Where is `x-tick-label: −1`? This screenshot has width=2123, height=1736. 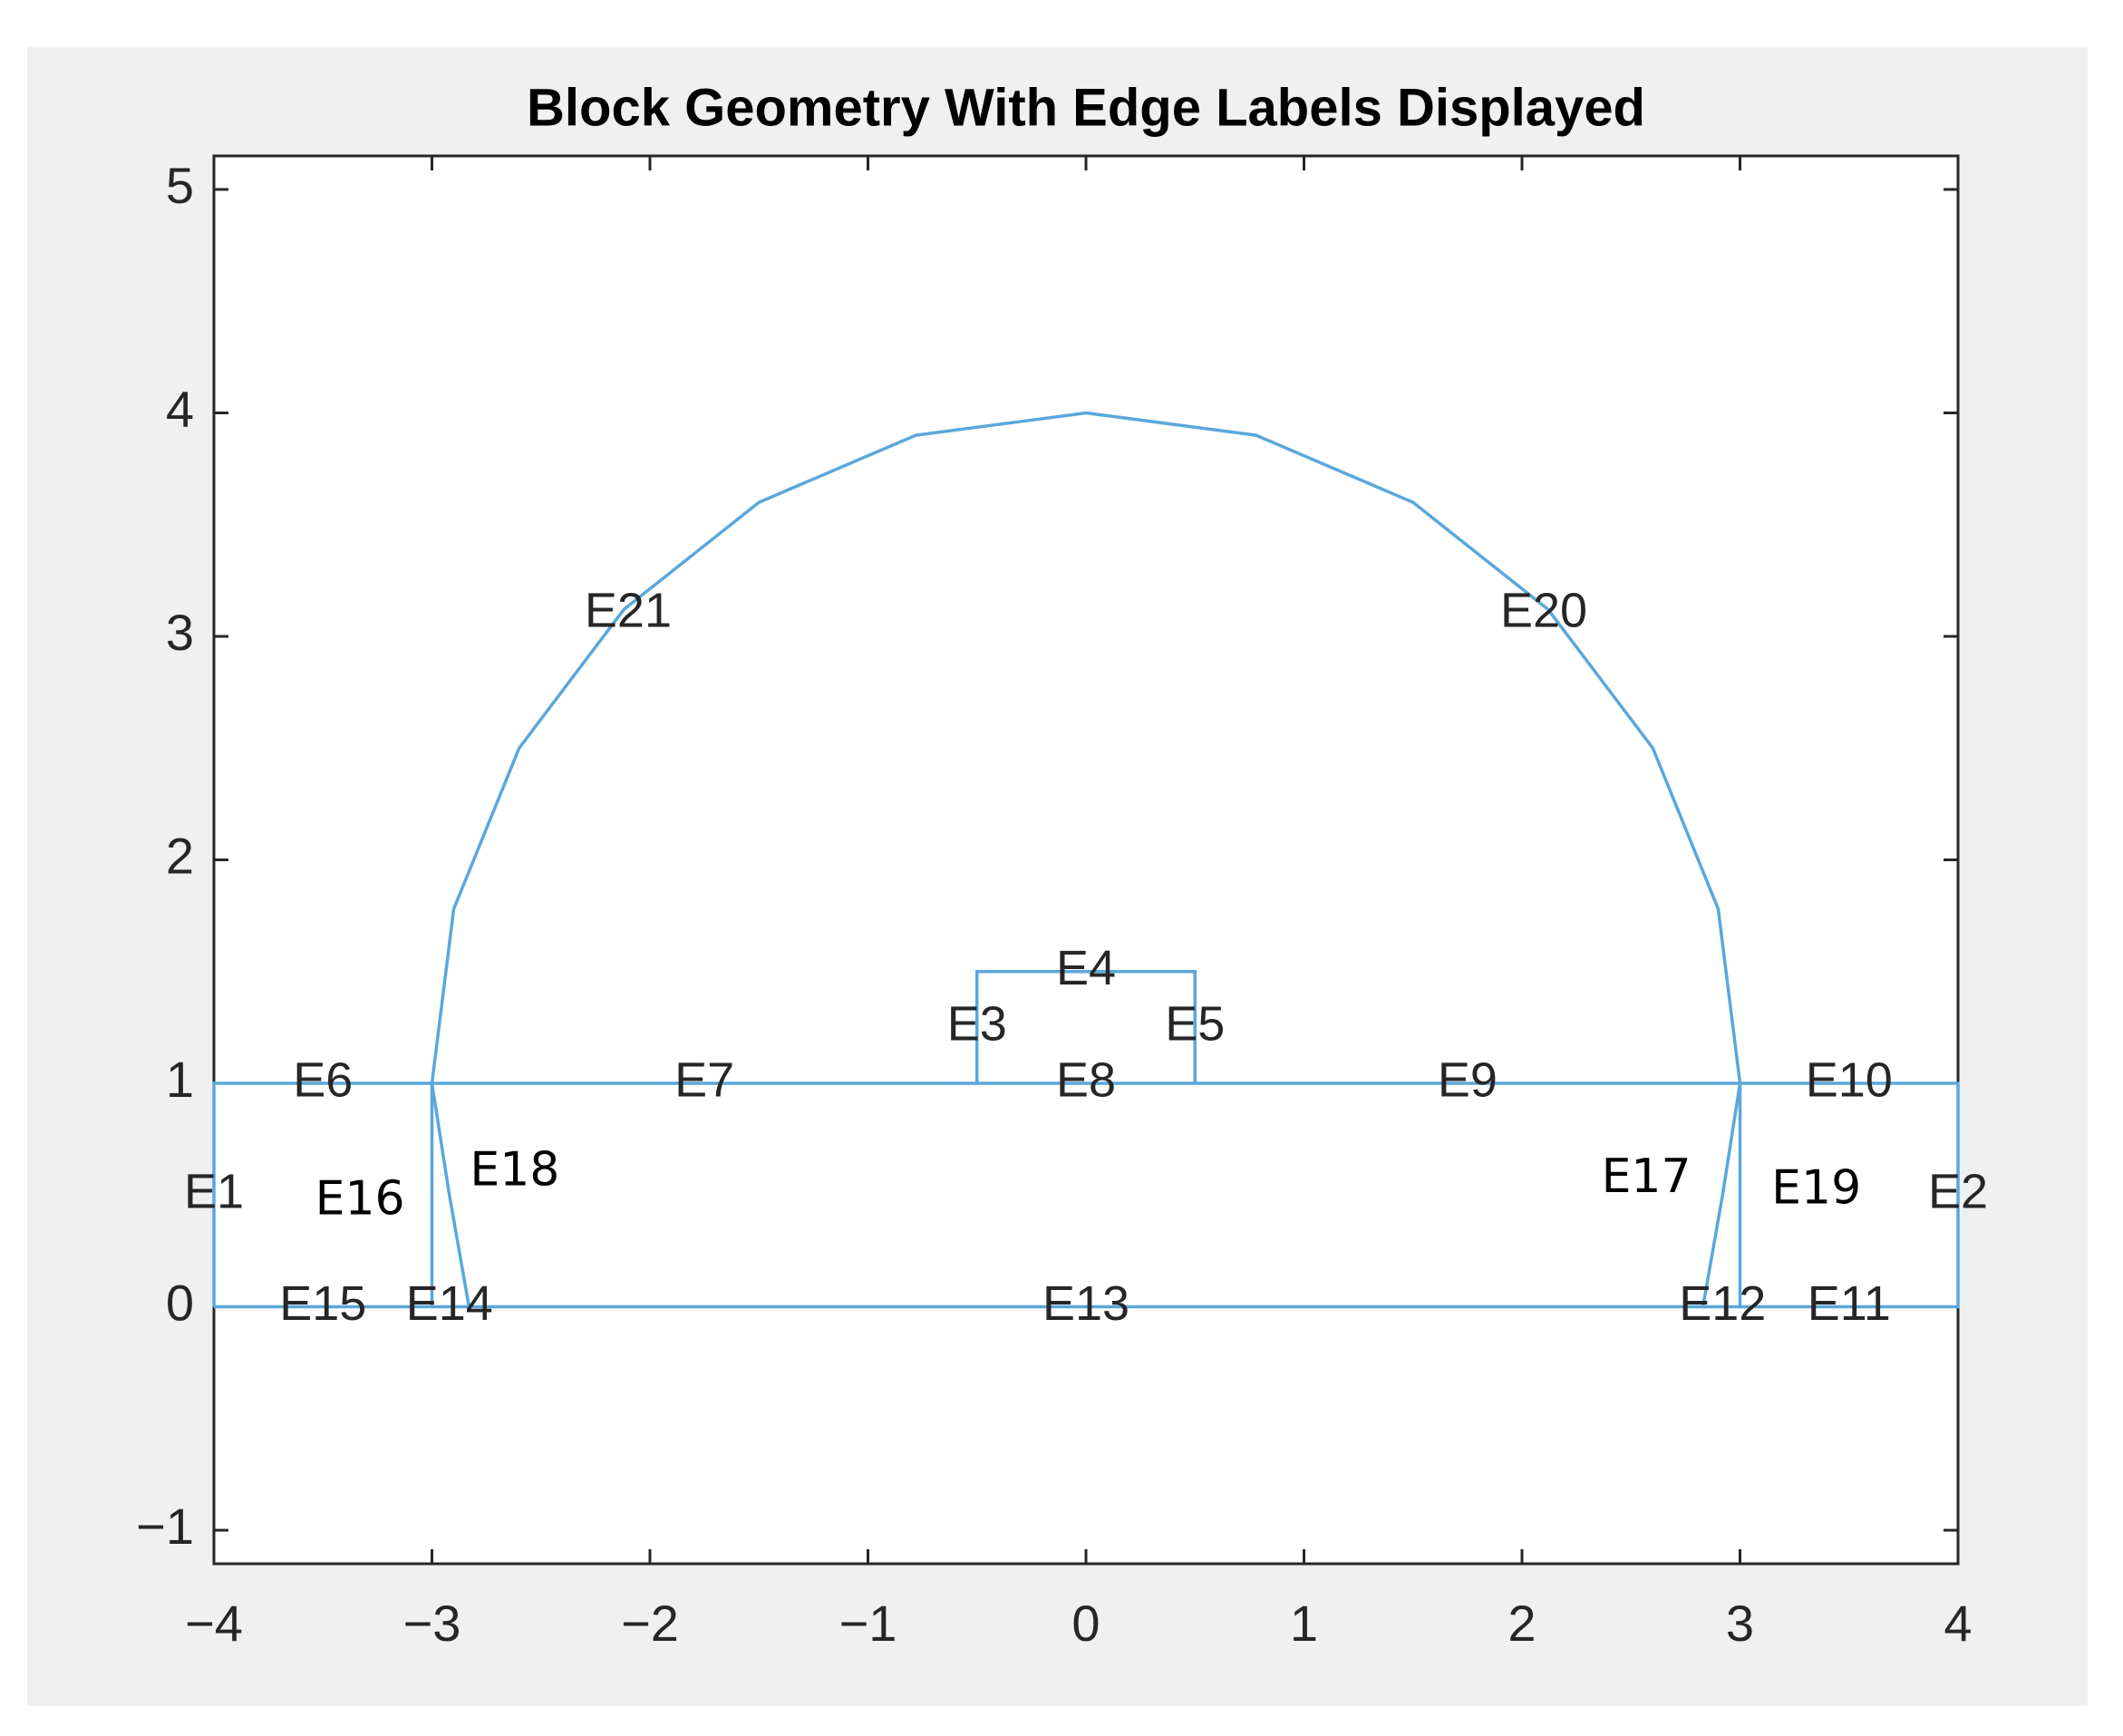
x-tick-label: −1 is located at coordinates (868, 1623).